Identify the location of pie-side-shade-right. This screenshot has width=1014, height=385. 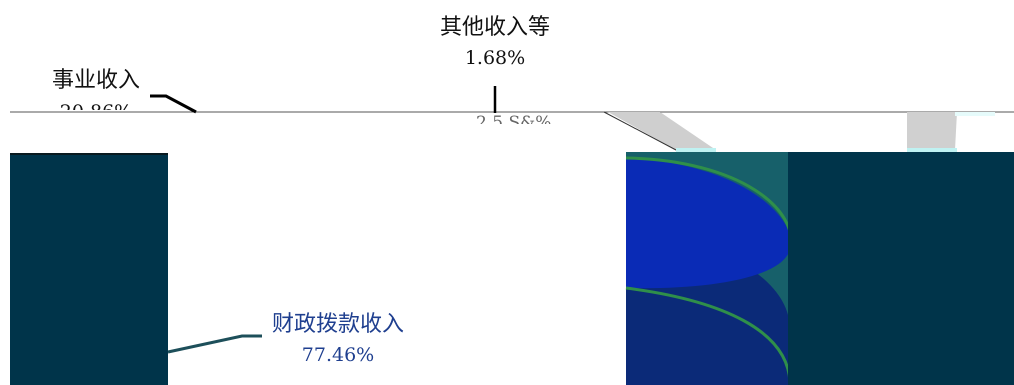
(932, 131).